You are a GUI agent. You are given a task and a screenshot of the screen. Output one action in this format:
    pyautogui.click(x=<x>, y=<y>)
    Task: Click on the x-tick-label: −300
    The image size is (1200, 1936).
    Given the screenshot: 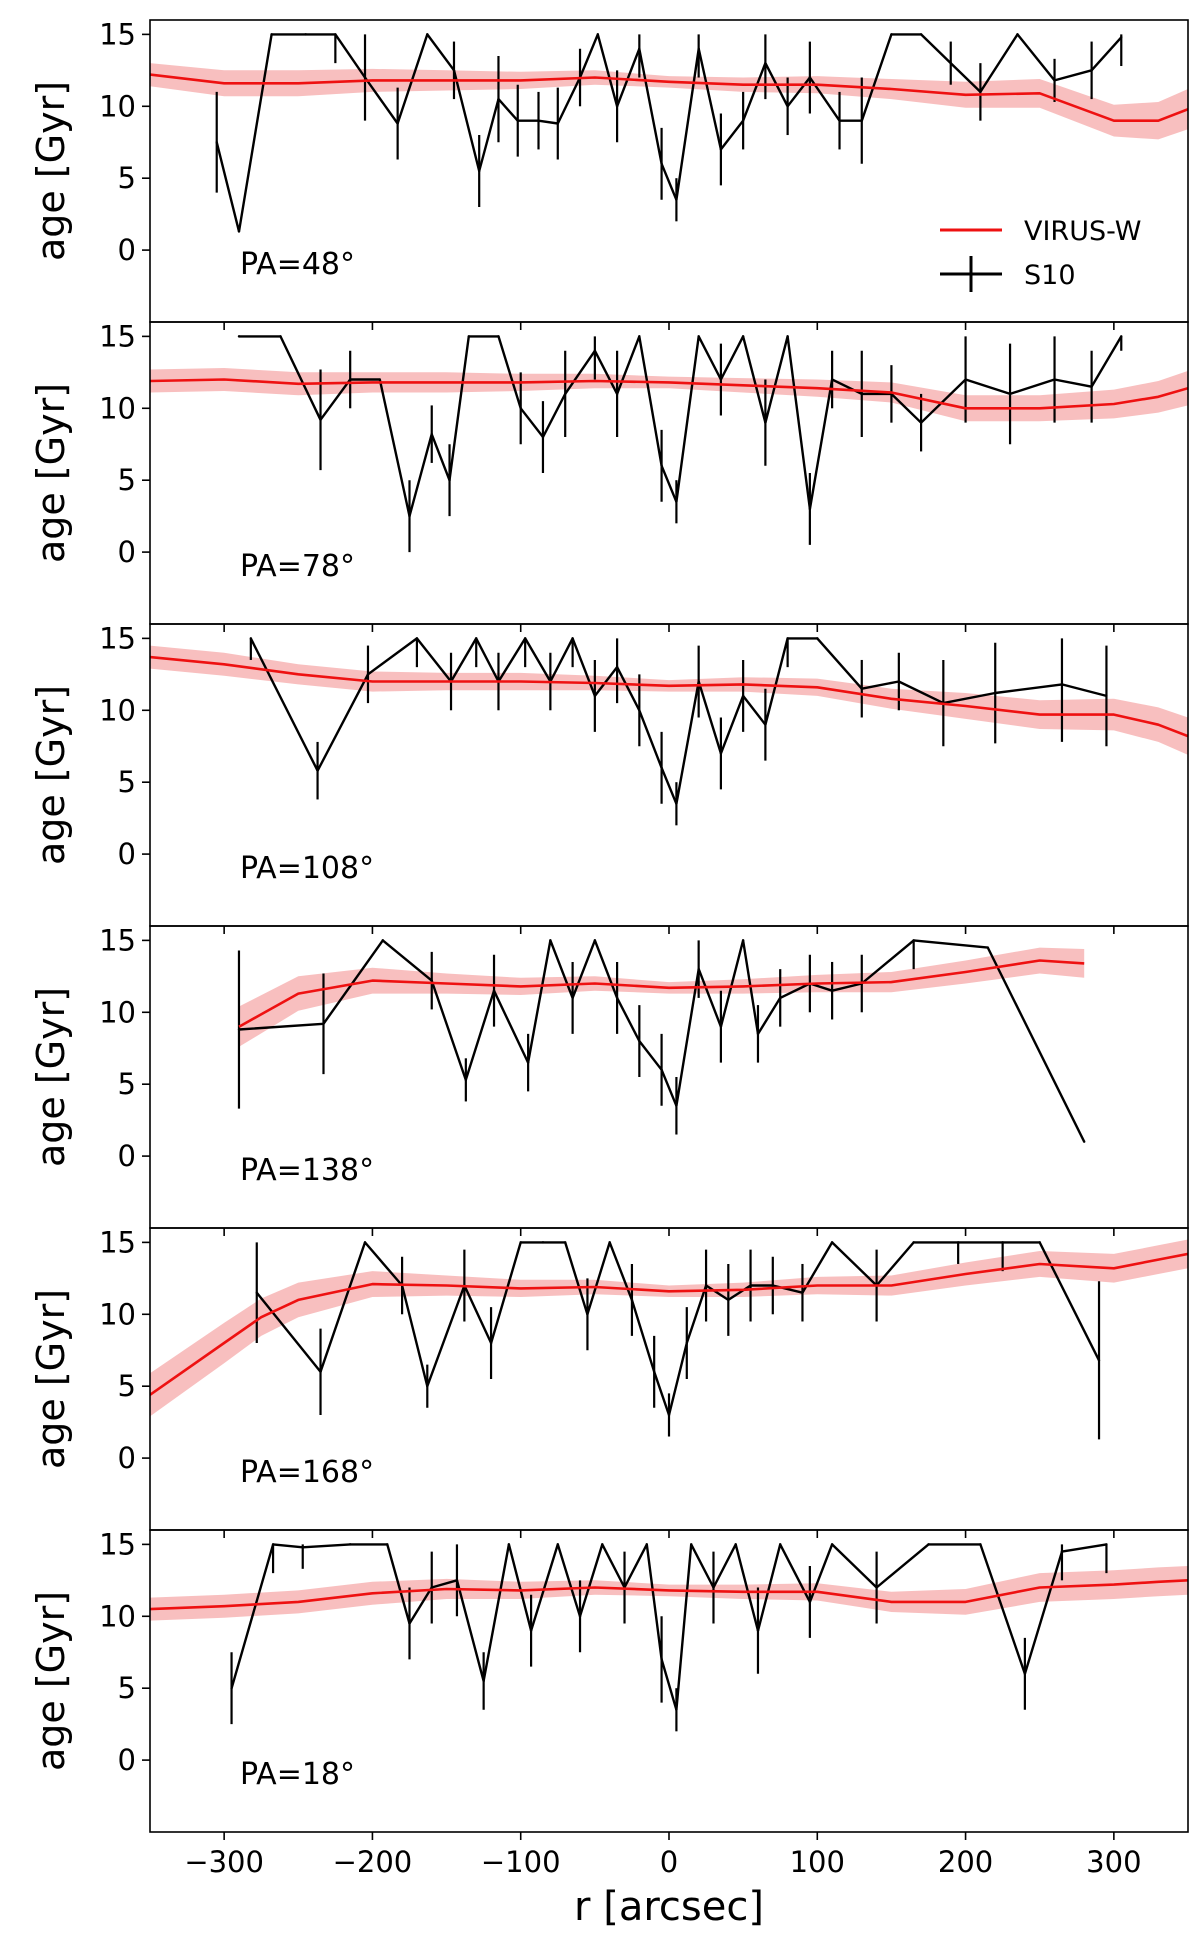 What is the action you would take?
    pyautogui.click(x=224, y=1862)
    